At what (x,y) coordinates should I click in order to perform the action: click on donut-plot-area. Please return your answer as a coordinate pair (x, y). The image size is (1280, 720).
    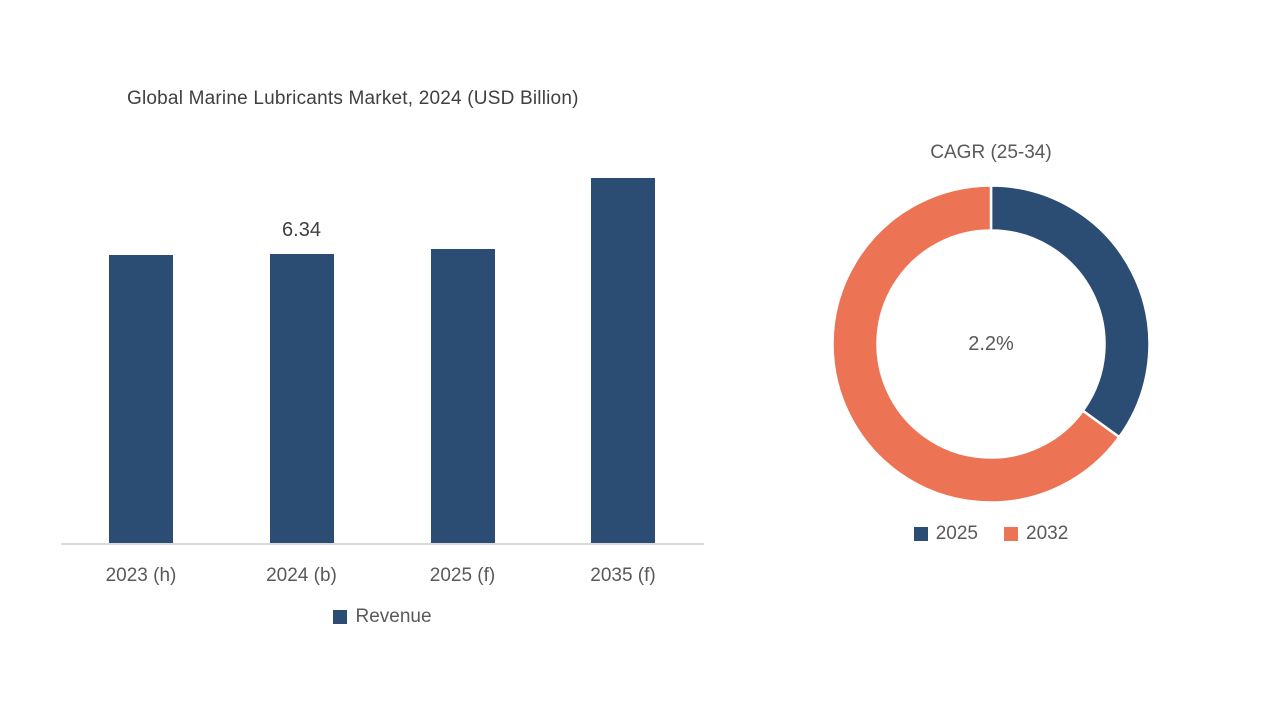
    Looking at the image, I should click on (991, 344).